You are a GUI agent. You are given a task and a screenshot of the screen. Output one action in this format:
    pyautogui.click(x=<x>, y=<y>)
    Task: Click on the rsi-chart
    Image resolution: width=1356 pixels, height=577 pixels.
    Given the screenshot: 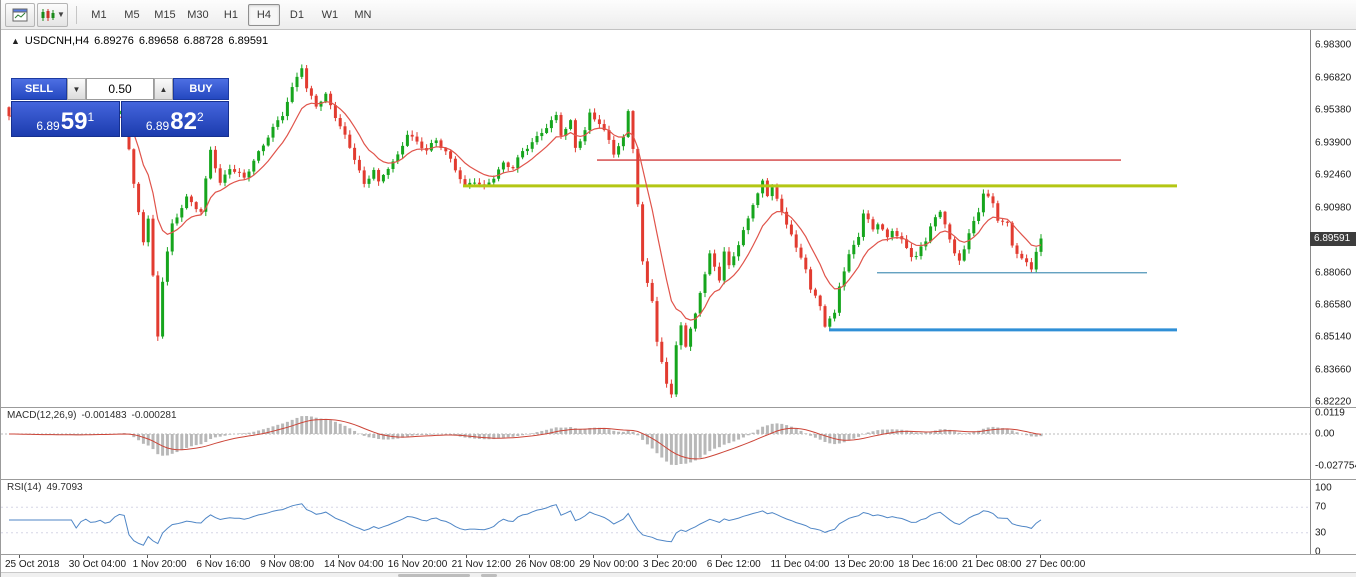 What is the action you would take?
    pyautogui.click(x=655, y=524)
    